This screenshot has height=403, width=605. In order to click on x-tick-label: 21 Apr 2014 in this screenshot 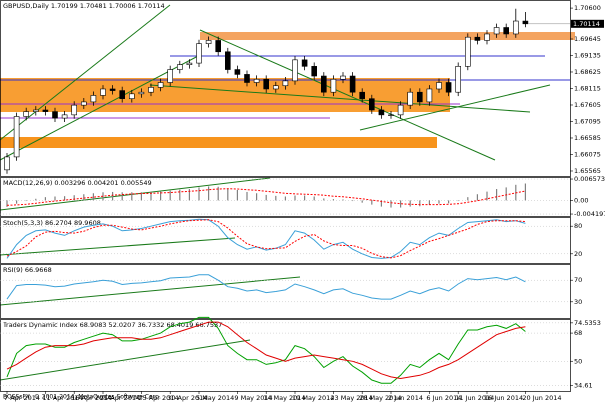, I will do `click(120, 398)`.